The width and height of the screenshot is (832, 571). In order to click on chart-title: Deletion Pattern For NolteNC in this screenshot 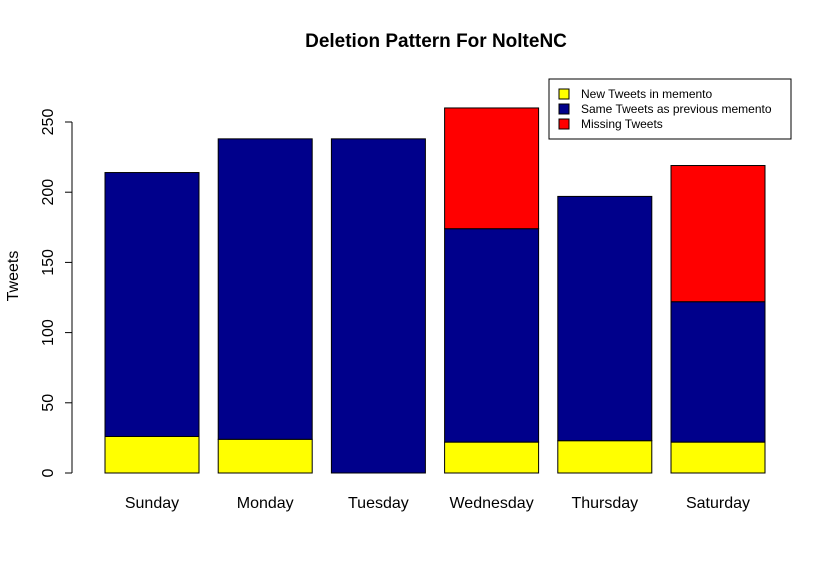, I will do `click(436, 41)`.